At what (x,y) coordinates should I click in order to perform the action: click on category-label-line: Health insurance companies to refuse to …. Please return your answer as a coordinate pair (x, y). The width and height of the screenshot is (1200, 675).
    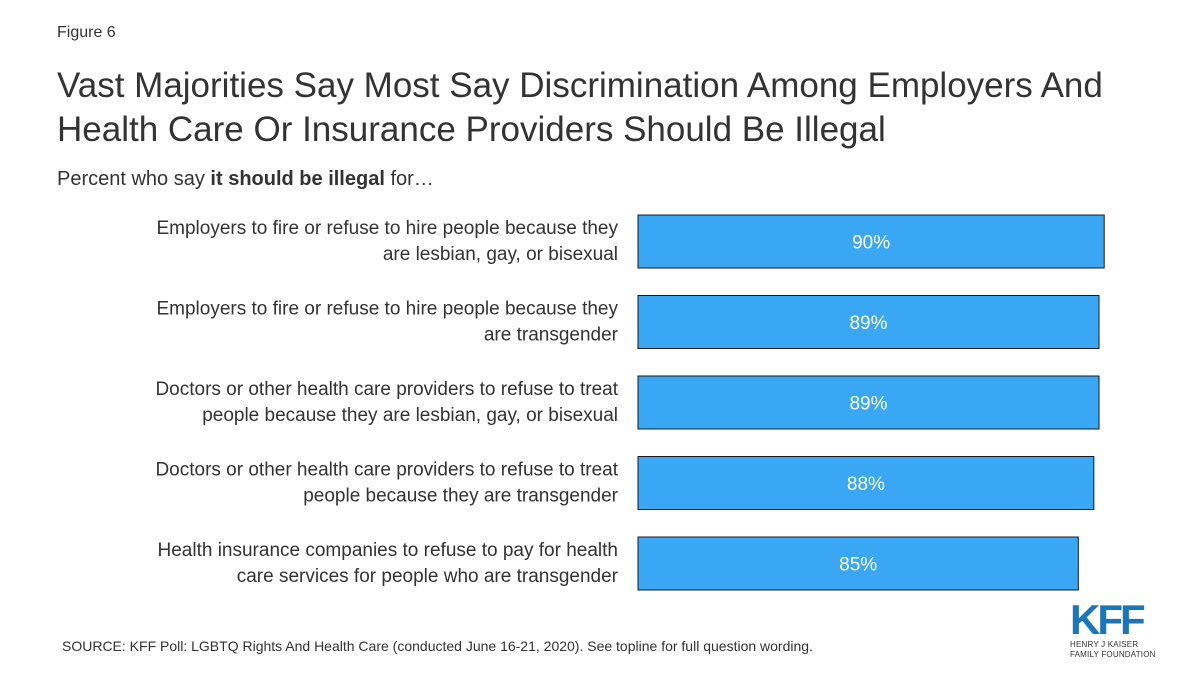
    Looking at the image, I should click on (388, 550).